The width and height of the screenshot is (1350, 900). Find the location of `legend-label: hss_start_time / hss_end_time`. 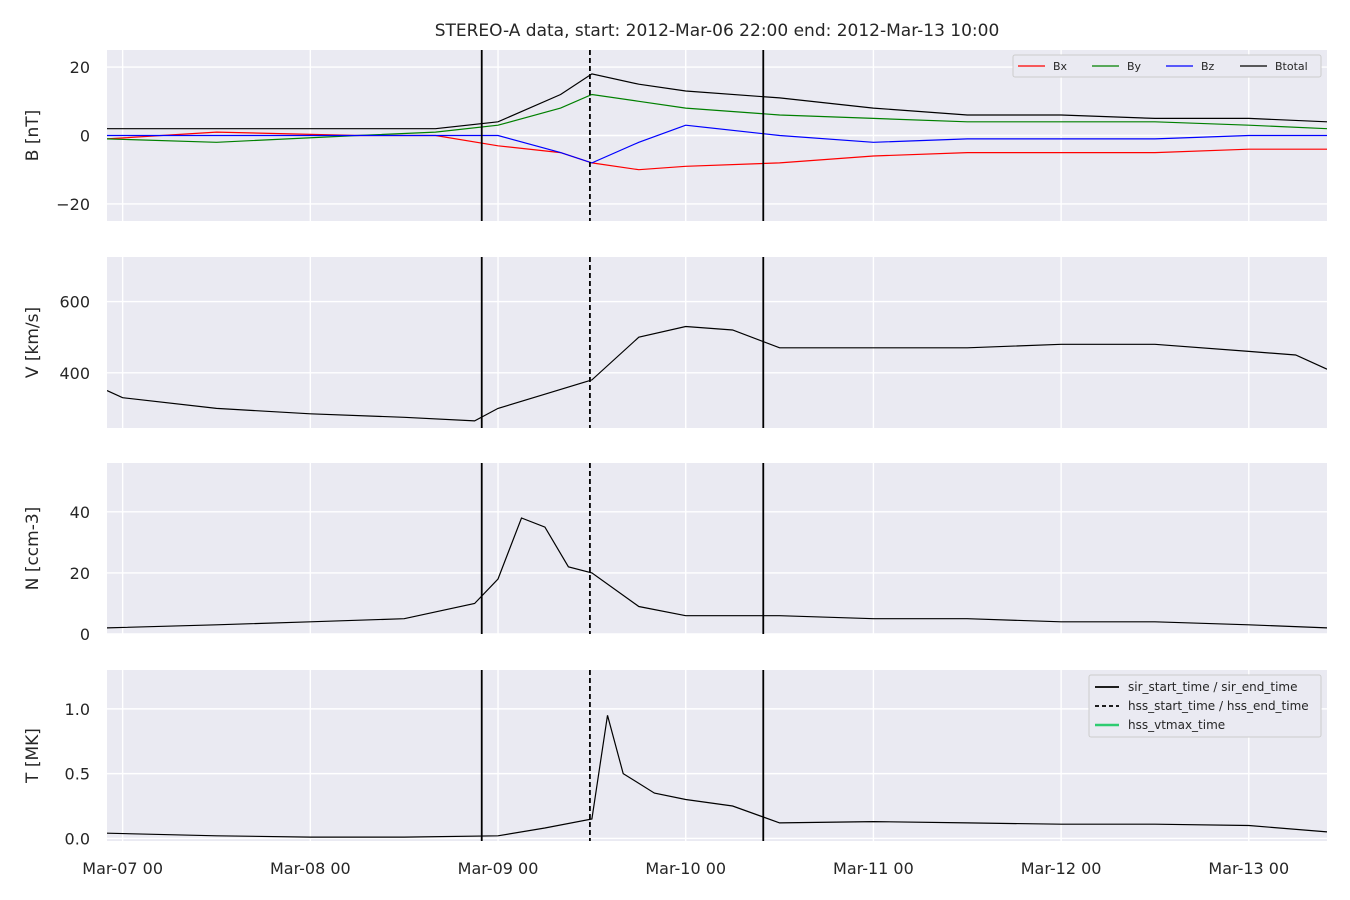

legend-label: hss_start_time / hss_end_time is located at coordinates (1218, 706).